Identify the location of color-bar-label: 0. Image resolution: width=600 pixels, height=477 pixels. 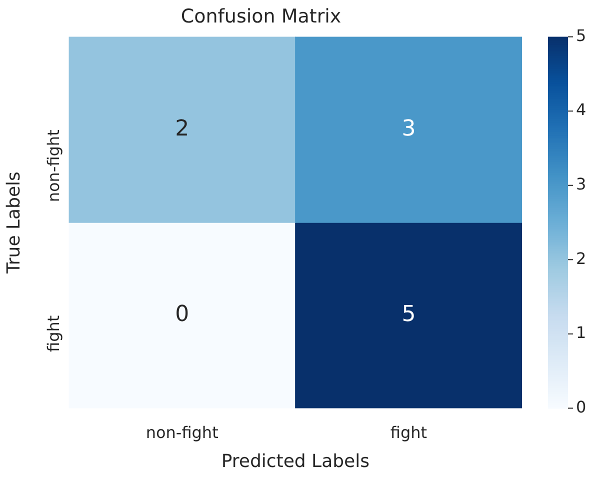
(581, 406).